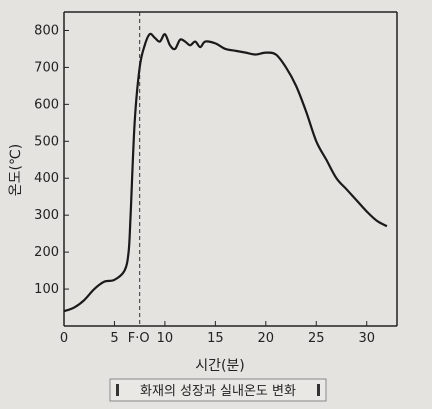 This screenshot has width=432, height=409. Describe the element at coordinates (139, 338) in the screenshot. I see `flashover-label: F·O` at that location.